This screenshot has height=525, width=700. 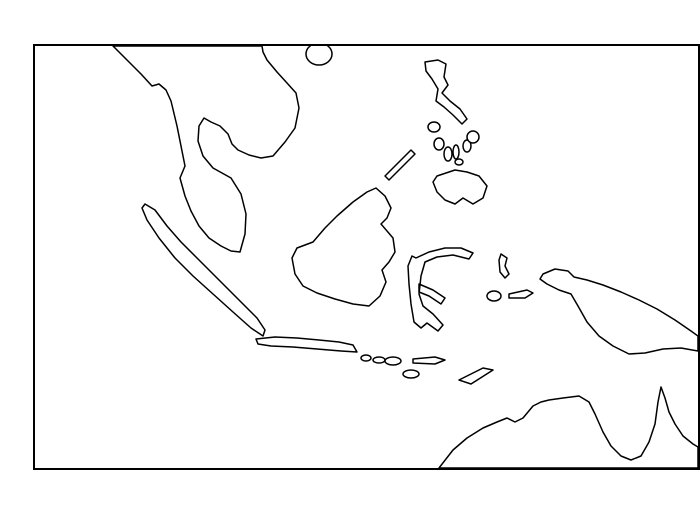 What do you see at coordinates (521, 294) in the screenshot?
I see `coastline-seram` at bounding box center [521, 294].